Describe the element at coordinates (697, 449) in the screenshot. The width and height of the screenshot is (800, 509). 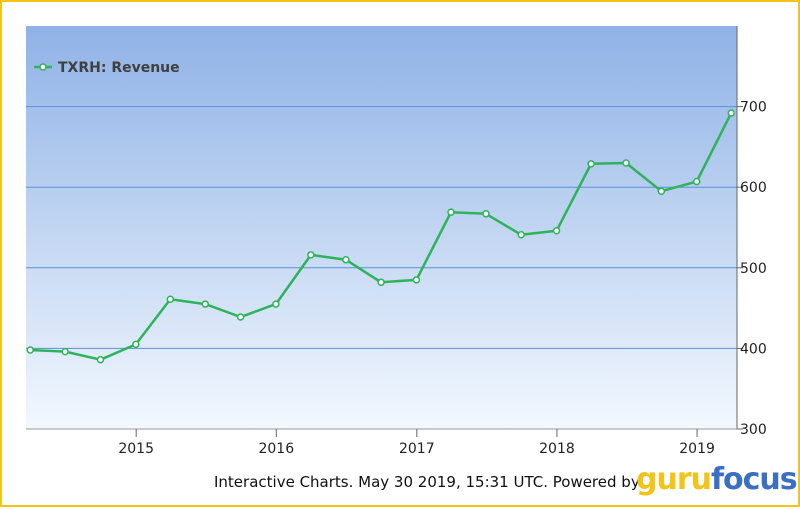
I see `x-tick-label: 2019` at that location.